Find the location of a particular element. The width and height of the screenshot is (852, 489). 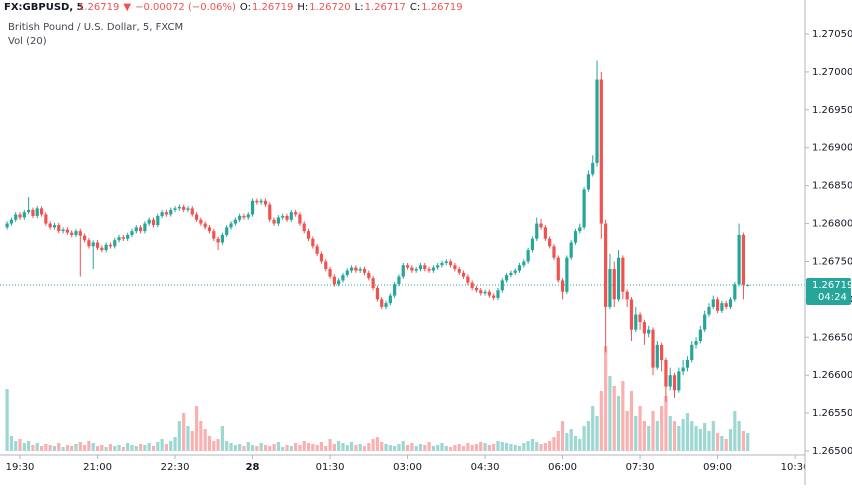

y-tick-label: 1.27000 is located at coordinates (832, 72).